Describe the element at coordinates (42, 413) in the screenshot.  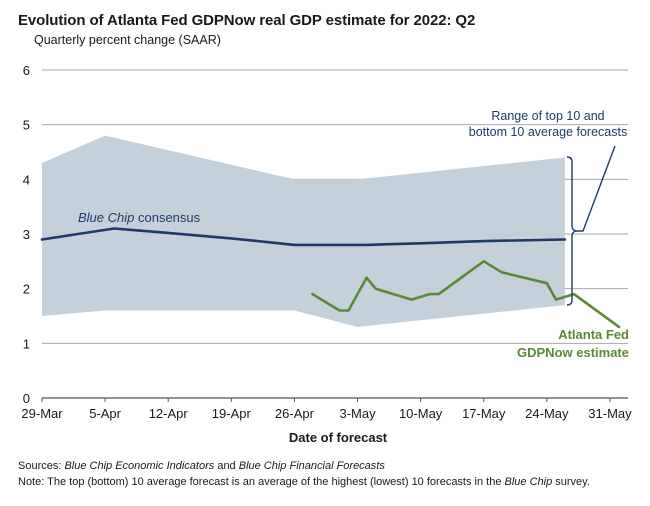
I see `x-tick-label-29-Mar: 29-Mar` at that location.